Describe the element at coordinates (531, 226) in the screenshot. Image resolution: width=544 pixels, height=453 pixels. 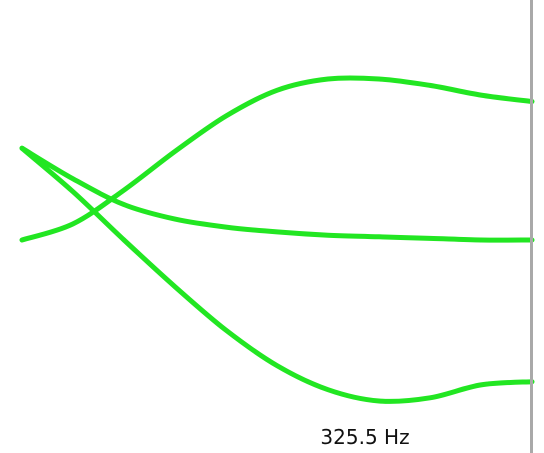
I see `panel-right-border` at that location.